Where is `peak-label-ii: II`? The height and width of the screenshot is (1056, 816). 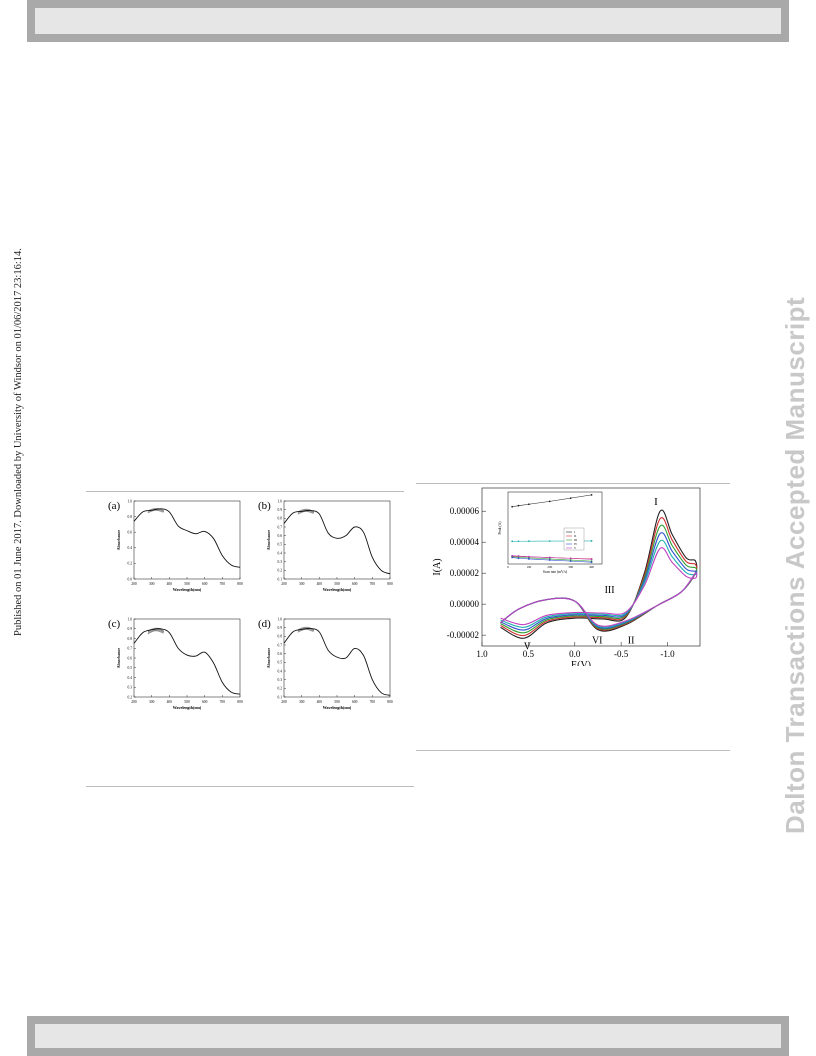 peak-label-ii: II is located at coordinates (631, 640).